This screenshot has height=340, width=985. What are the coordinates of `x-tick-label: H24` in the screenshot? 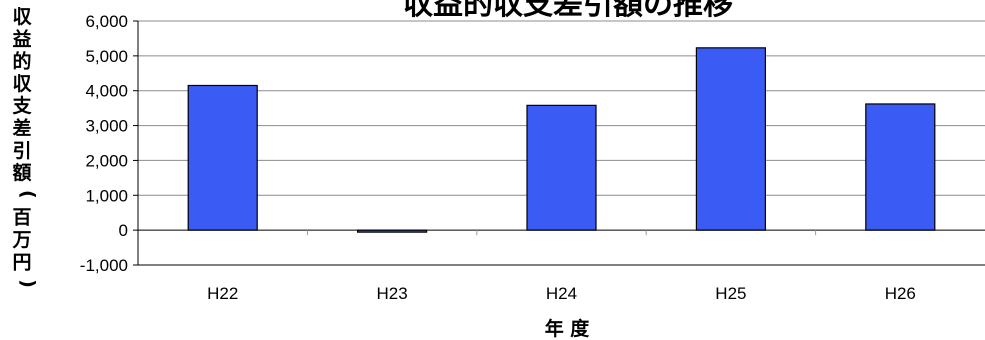 It's located at (561, 293).